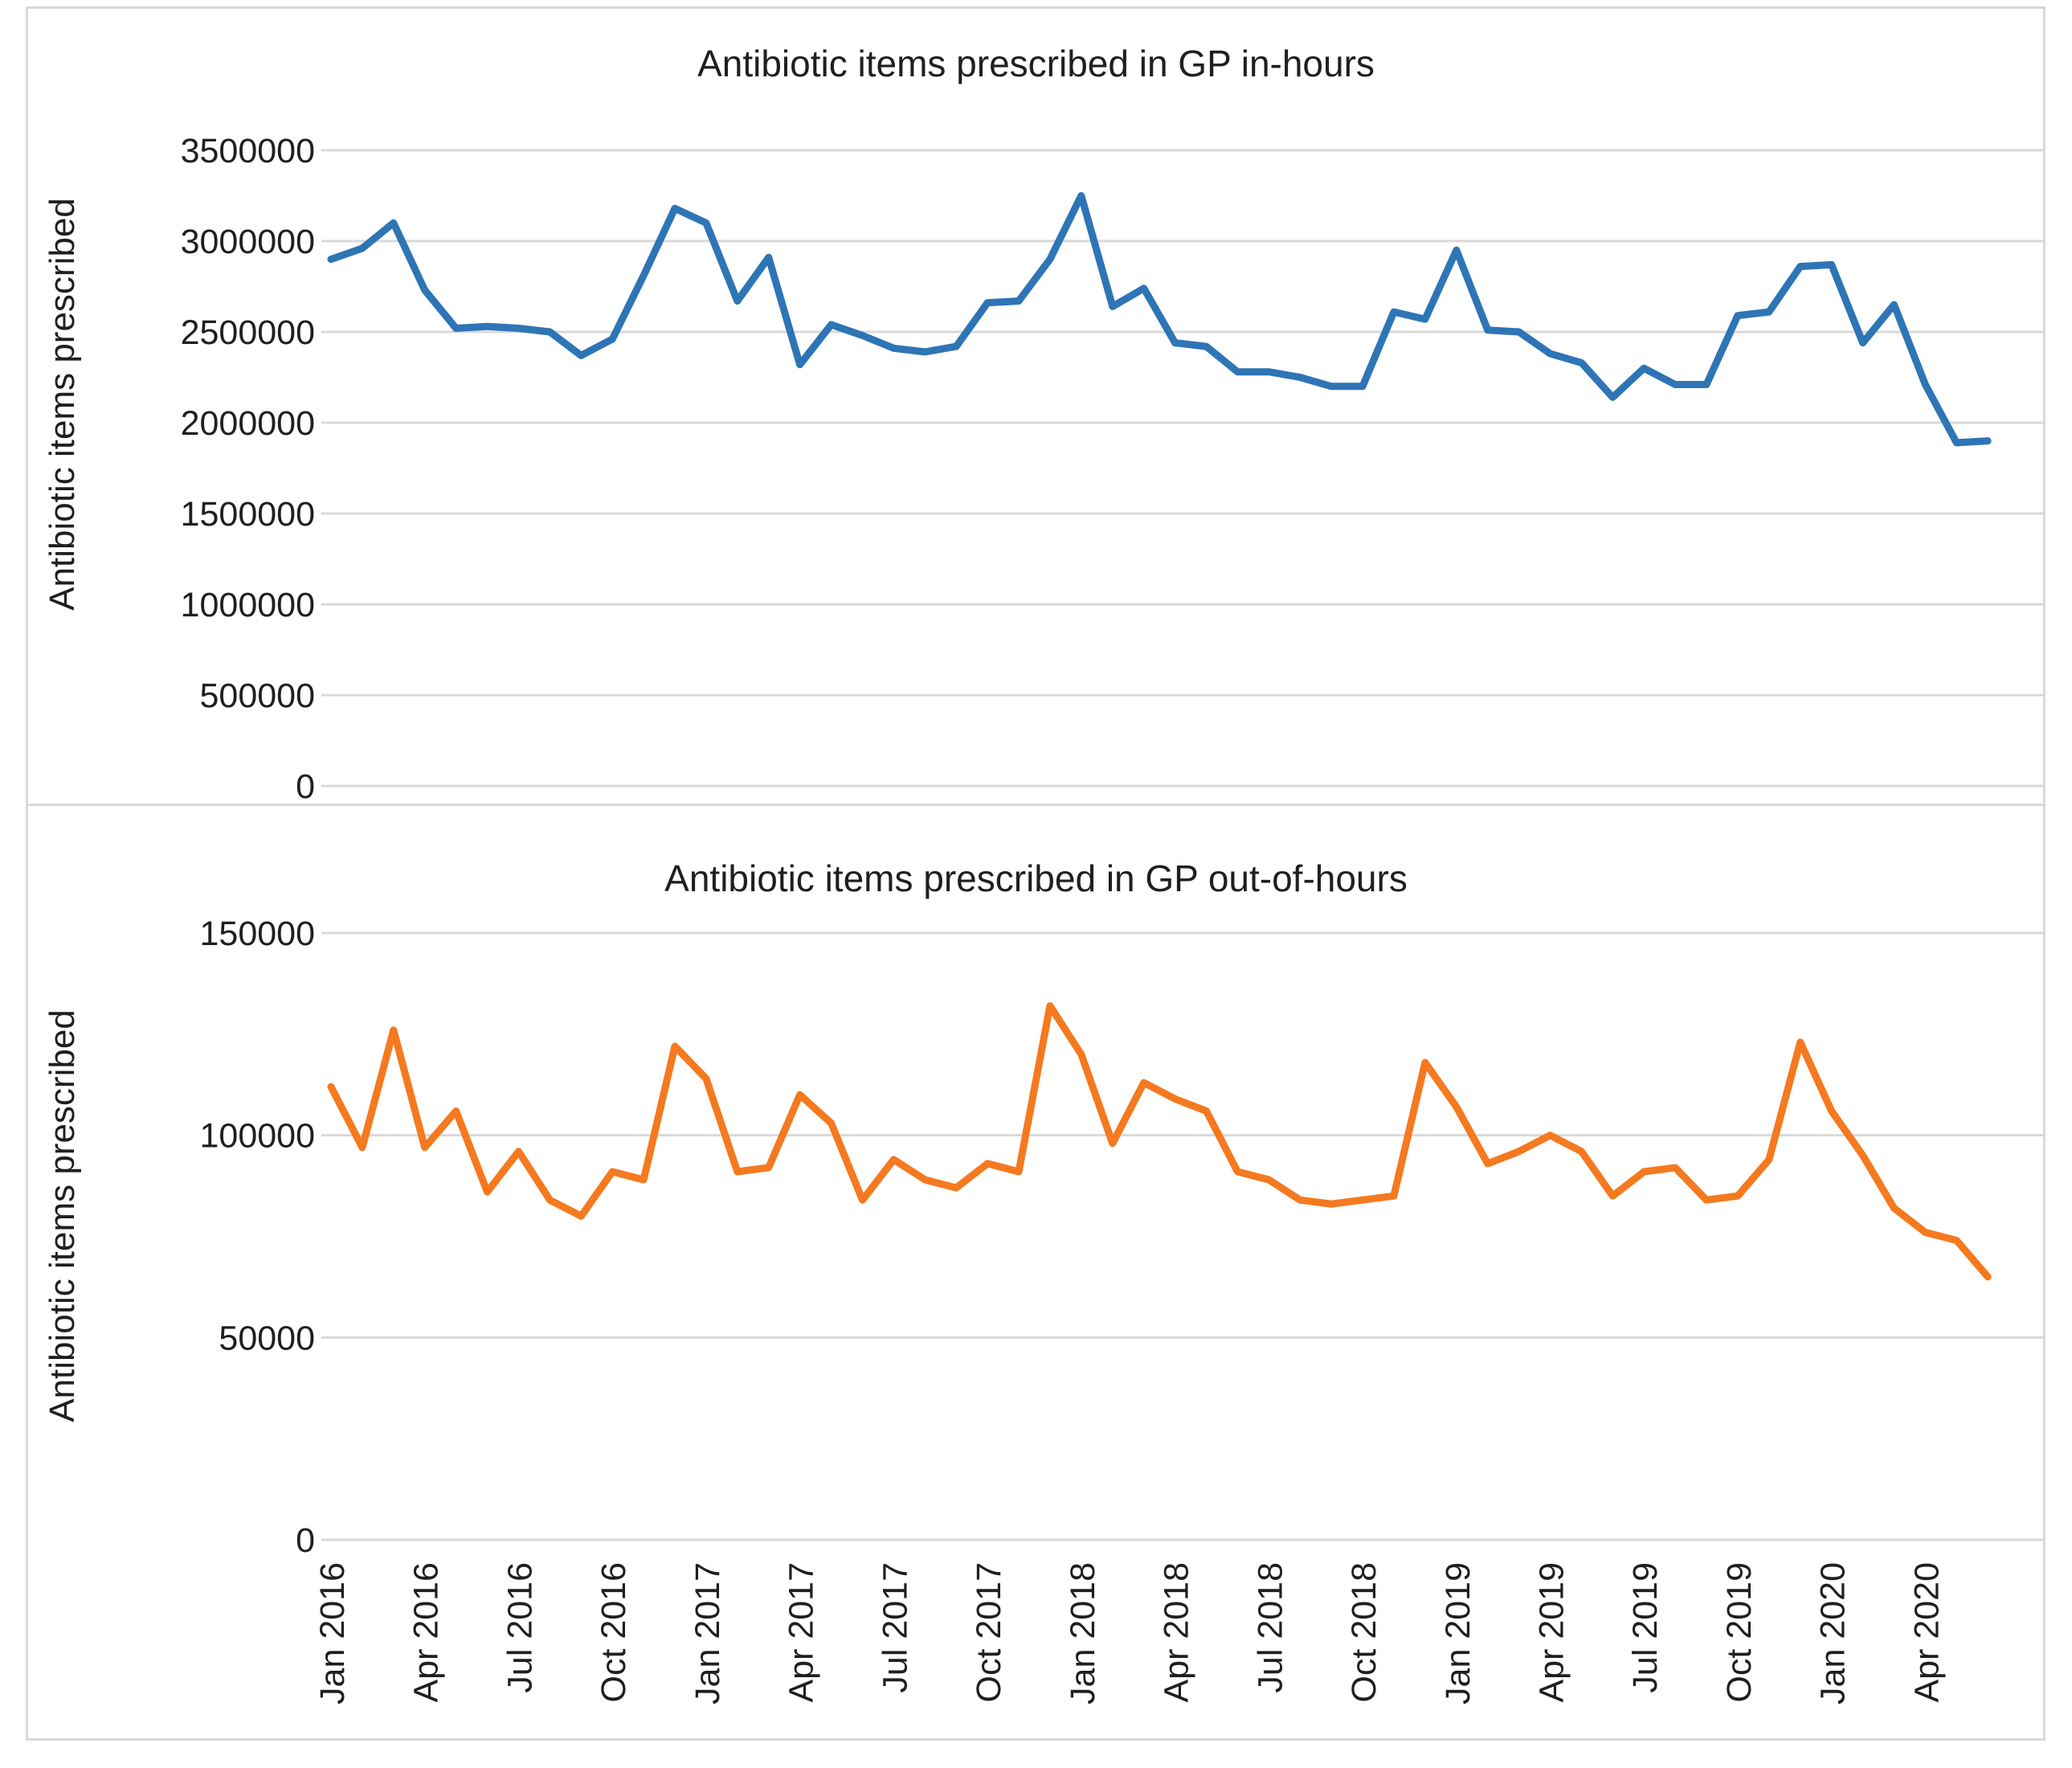  Describe the element at coordinates (1364, 1632) in the screenshot. I see `x-tick-label: Oct 2018` at that location.